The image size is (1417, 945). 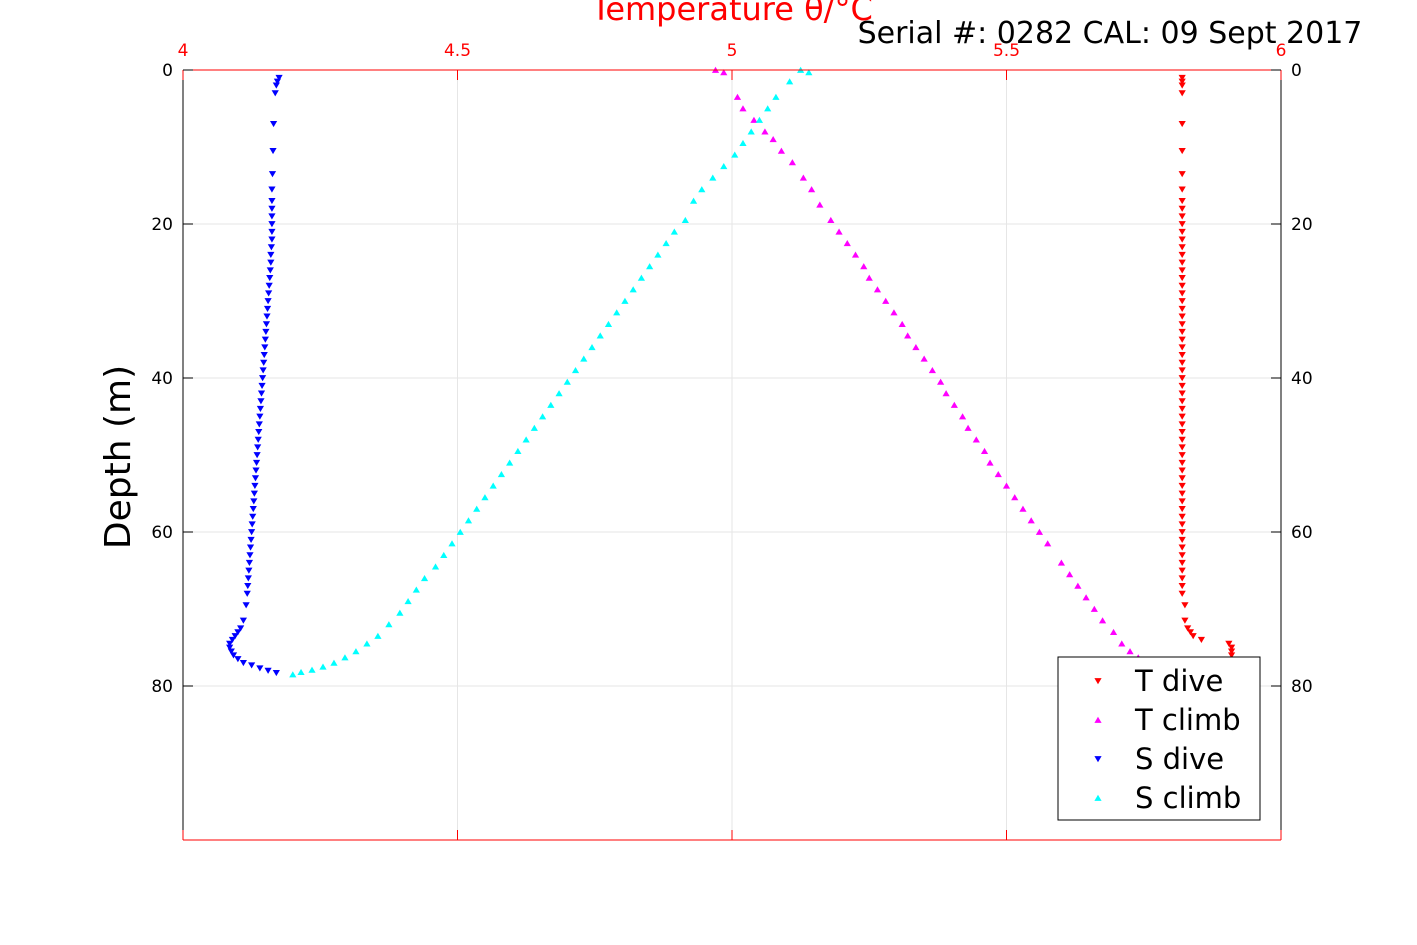 I want to click on y-tick-label-left: 0, so click(x=167, y=71).